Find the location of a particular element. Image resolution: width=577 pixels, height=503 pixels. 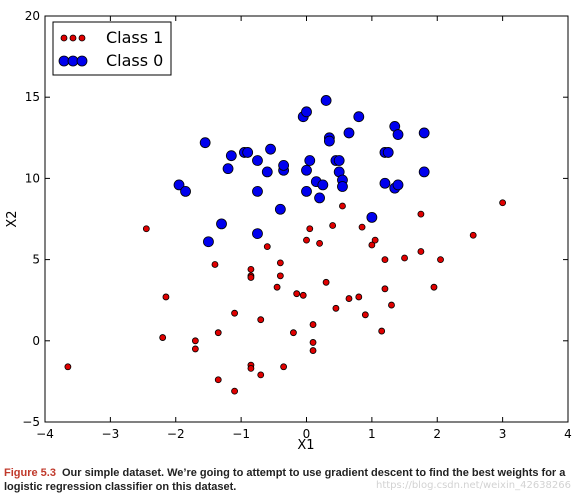

y-tick-label: 10 is located at coordinates (32, 178).